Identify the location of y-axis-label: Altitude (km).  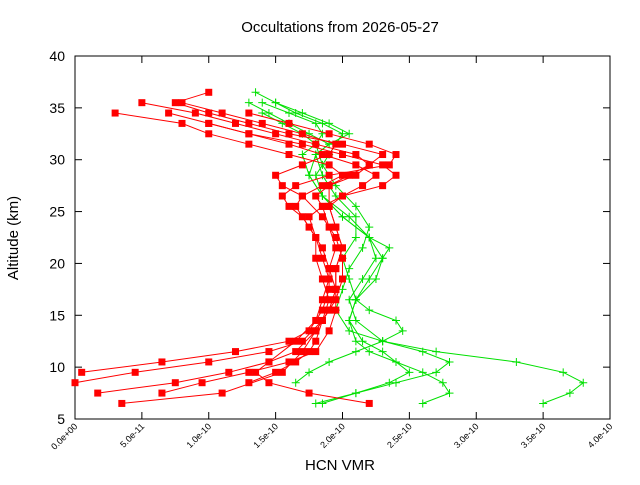
(13, 238).